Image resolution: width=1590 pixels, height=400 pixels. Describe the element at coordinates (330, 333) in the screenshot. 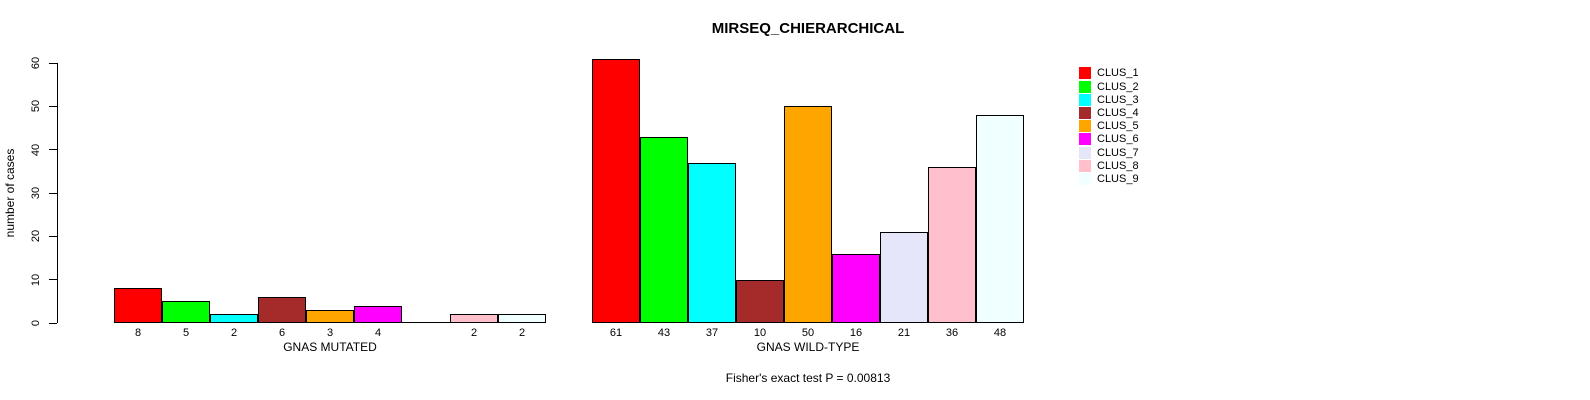

I see `bar-value-label: 3` at that location.